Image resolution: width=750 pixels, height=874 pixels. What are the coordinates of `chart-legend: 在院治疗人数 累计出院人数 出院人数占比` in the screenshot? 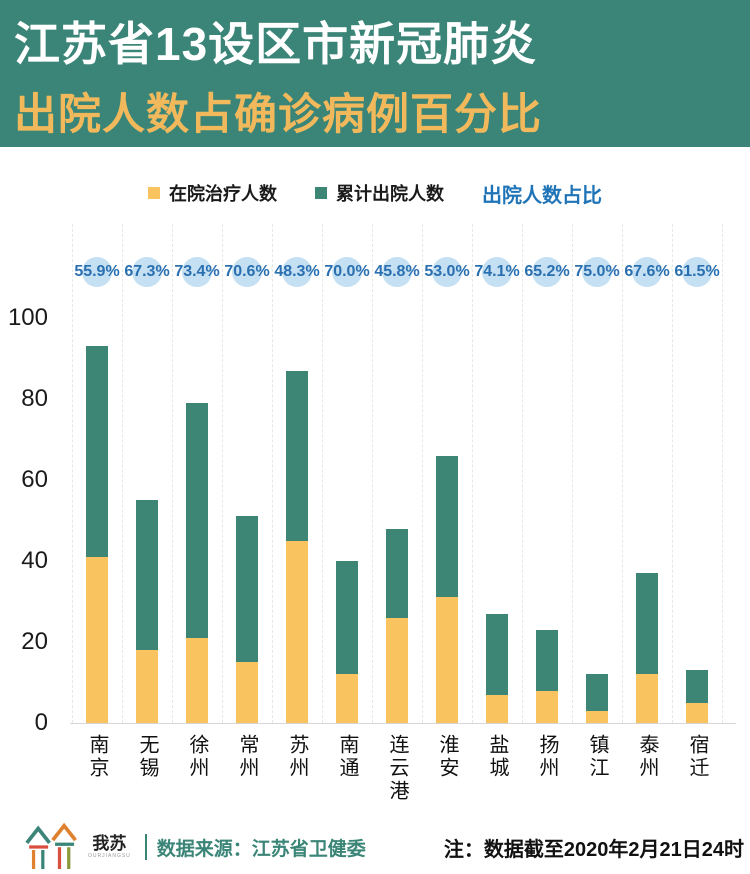 It's located at (375, 193).